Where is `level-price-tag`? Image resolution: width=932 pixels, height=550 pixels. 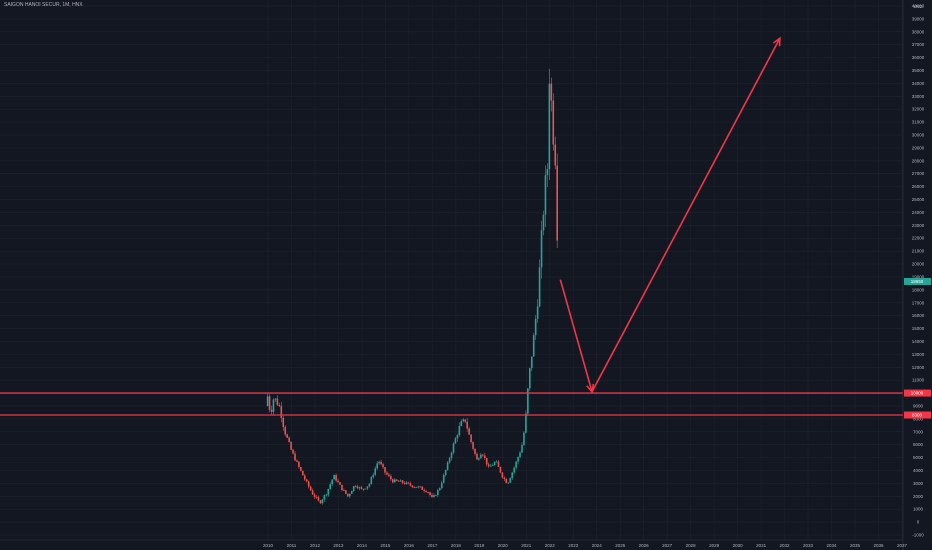
level-price-tag is located at coordinates (917, 393).